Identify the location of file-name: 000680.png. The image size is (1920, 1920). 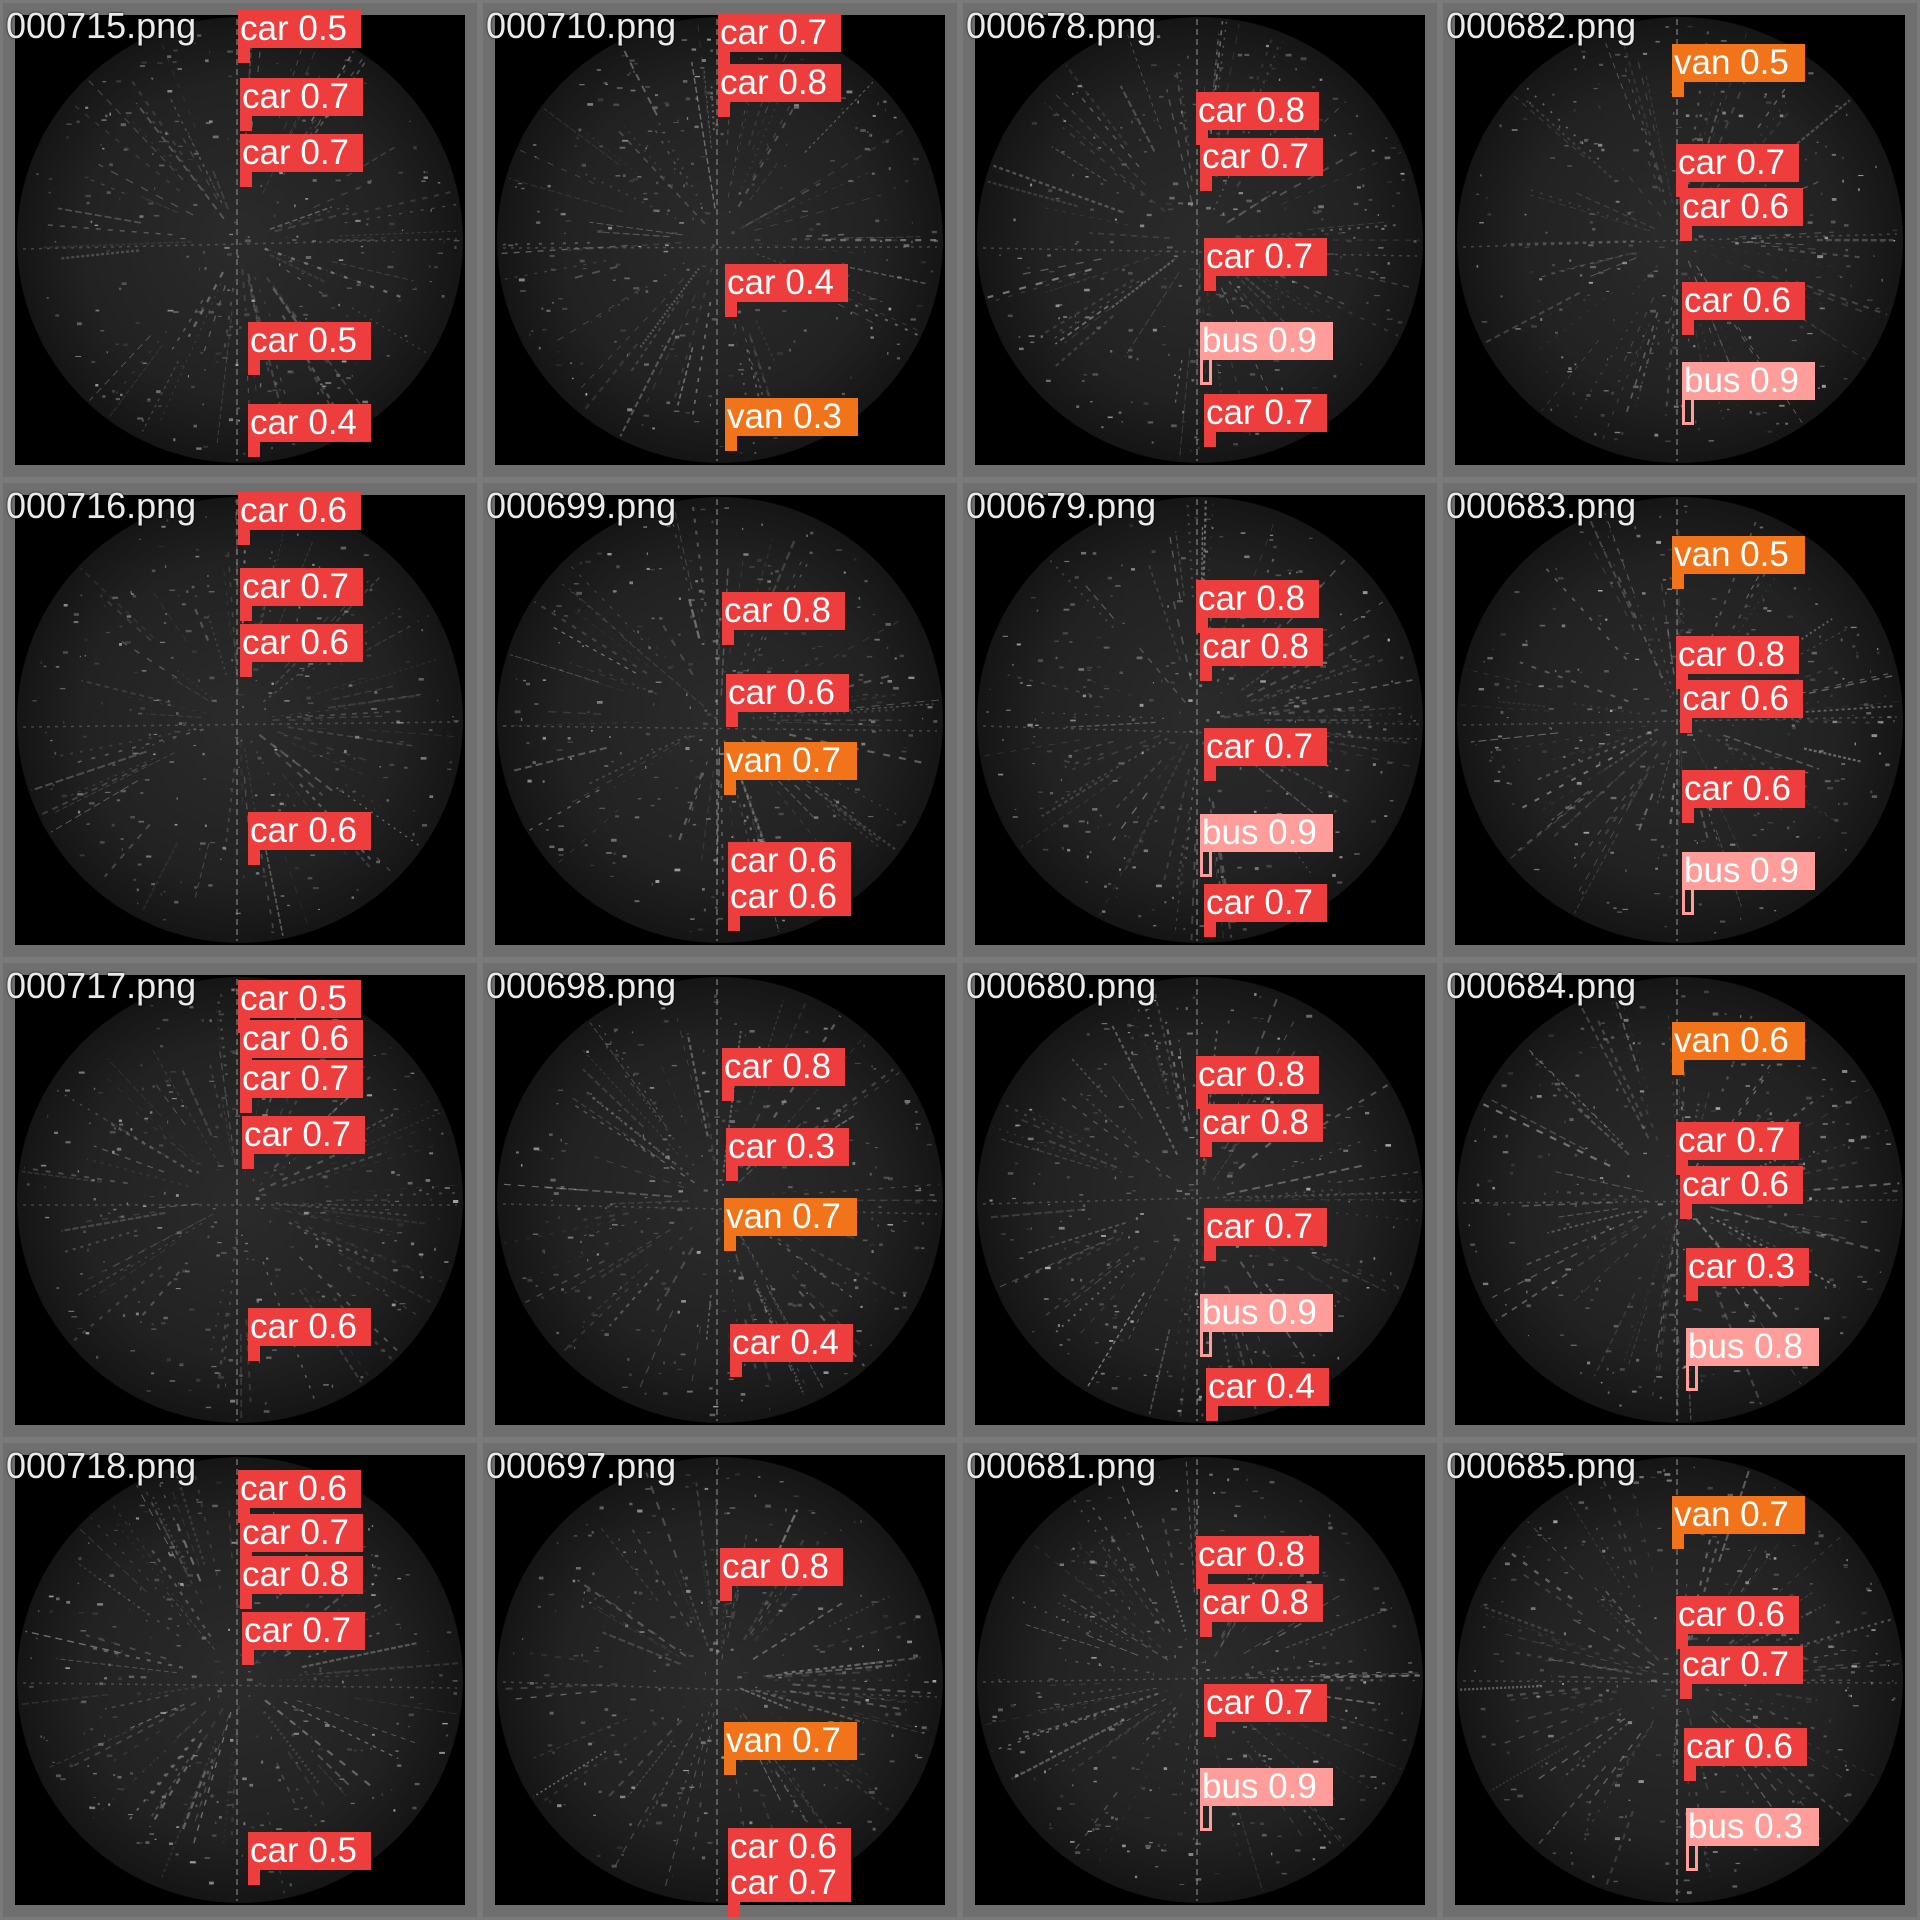
(1061, 985).